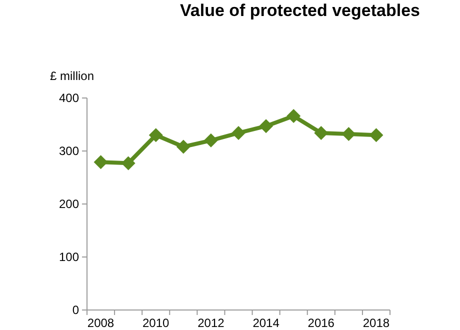 Image resolution: width=460 pixels, height=330 pixels. I want to click on x-tick-label: 2008, so click(100, 323).